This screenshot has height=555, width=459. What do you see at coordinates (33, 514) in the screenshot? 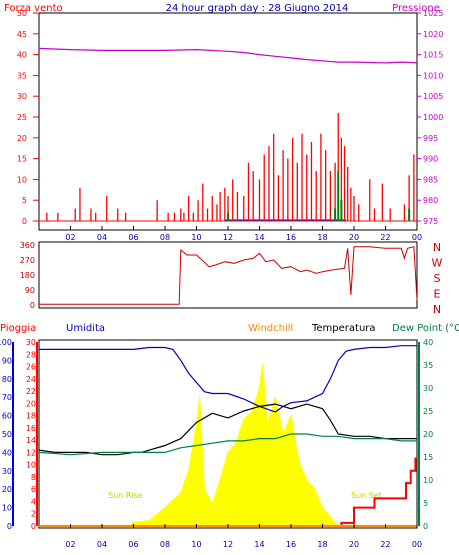
I see `rain-tick-label: 2` at bounding box center [33, 514].